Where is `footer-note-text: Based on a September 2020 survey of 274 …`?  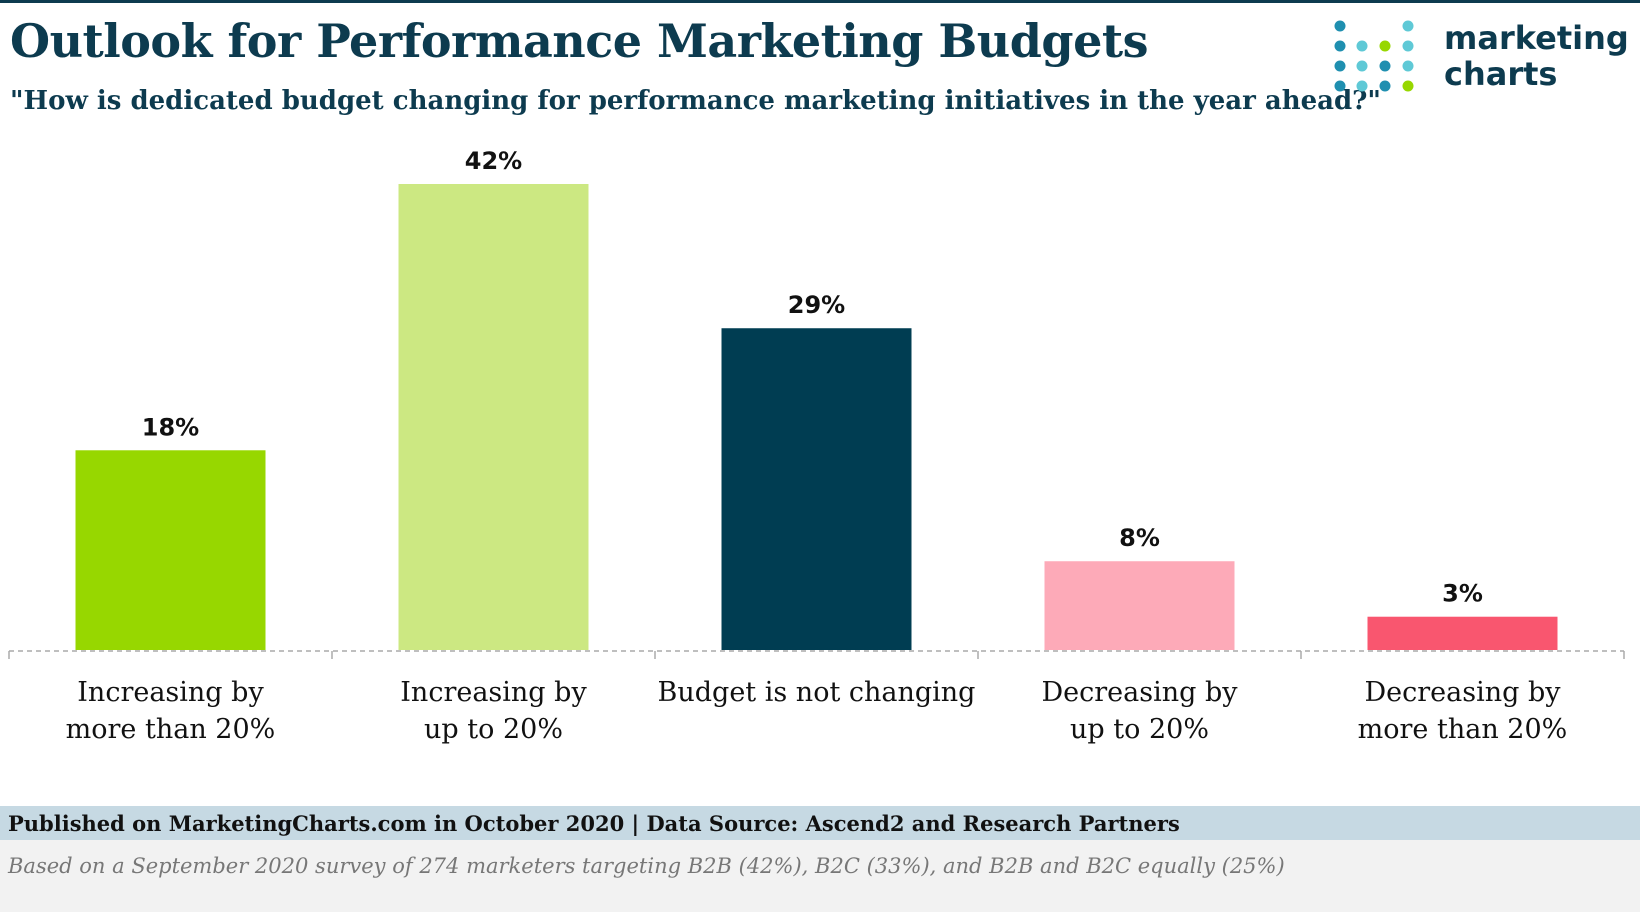
footer-note-text: Based on a September 2020 survey of 274 … is located at coordinates (646, 866).